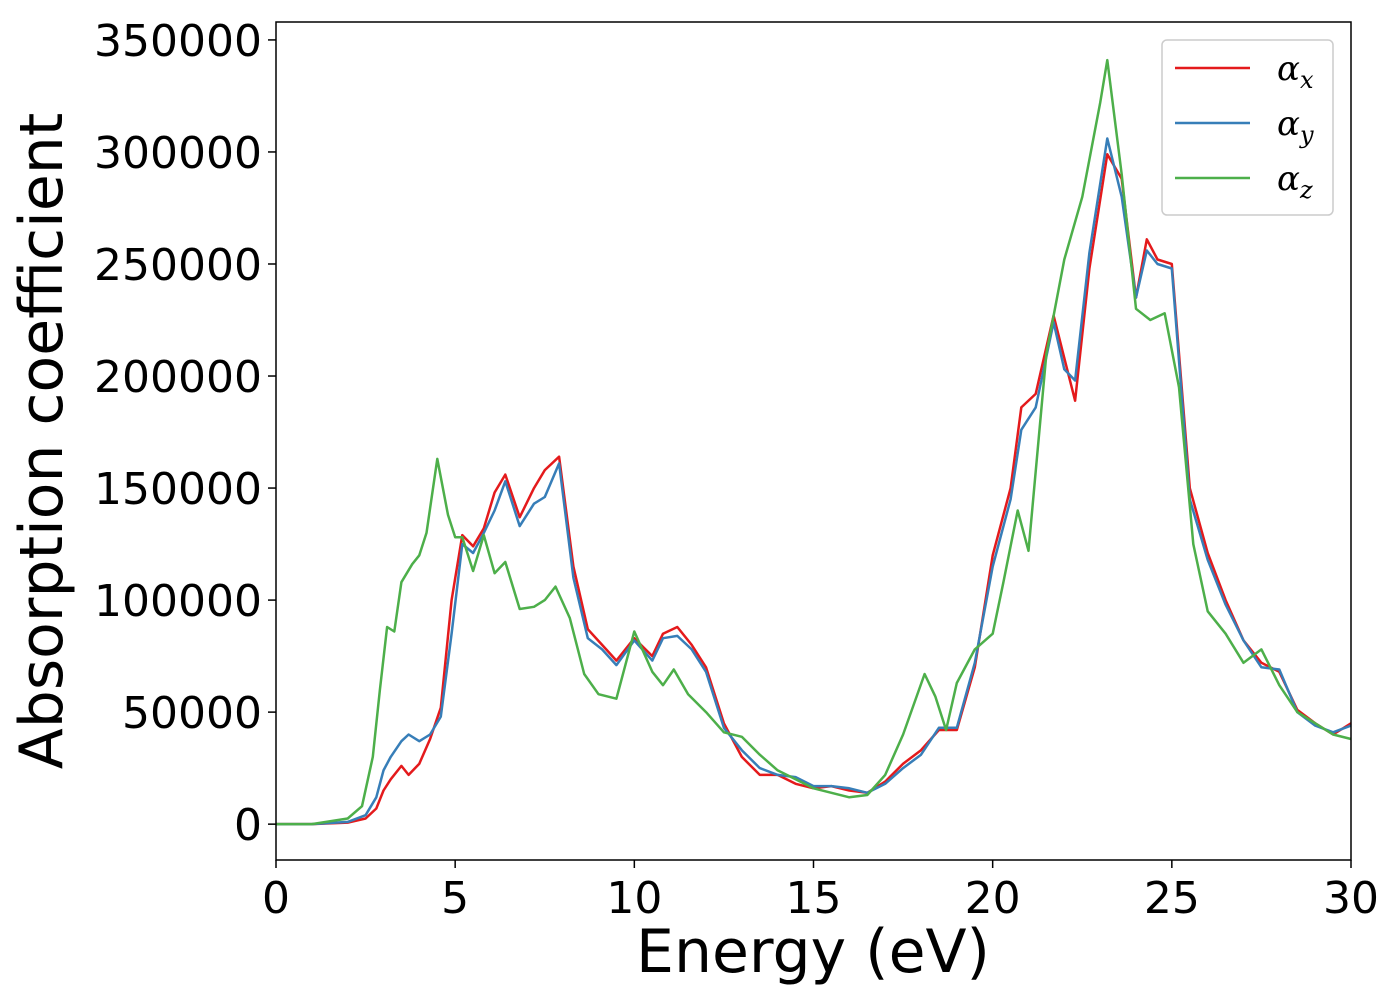 The image size is (1400, 1000). I want to click on x-axis-title: Energy (eV), so click(813, 952).